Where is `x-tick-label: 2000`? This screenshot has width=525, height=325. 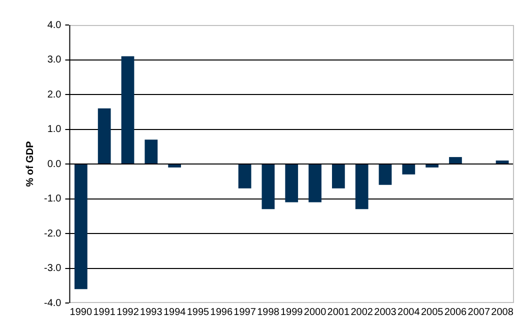 x-tick-label: 2000 is located at coordinates (315, 312).